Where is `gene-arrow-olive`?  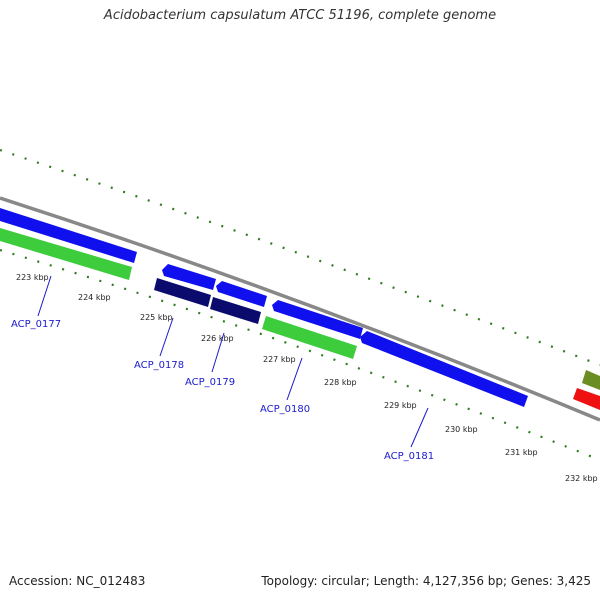
gene-arrow-olive is located at coordinates (591, 380).